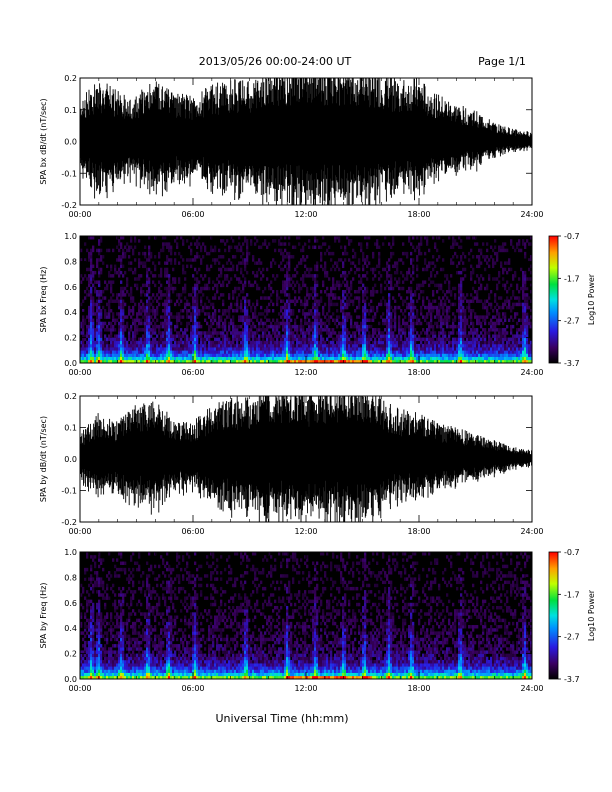  I want to click on y-tick-label: 0.4, so click(70, 312).